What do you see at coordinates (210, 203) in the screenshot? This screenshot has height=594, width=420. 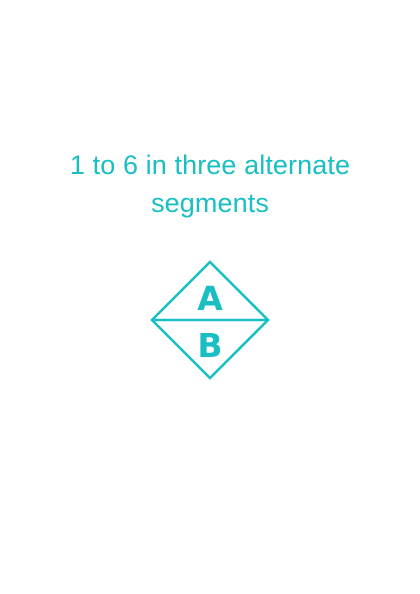 I see `title-line-2: segments` at bounding box center [210, 203].